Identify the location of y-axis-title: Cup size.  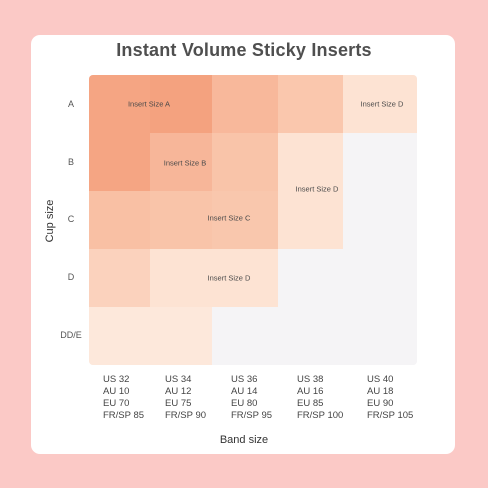
(50, 221).